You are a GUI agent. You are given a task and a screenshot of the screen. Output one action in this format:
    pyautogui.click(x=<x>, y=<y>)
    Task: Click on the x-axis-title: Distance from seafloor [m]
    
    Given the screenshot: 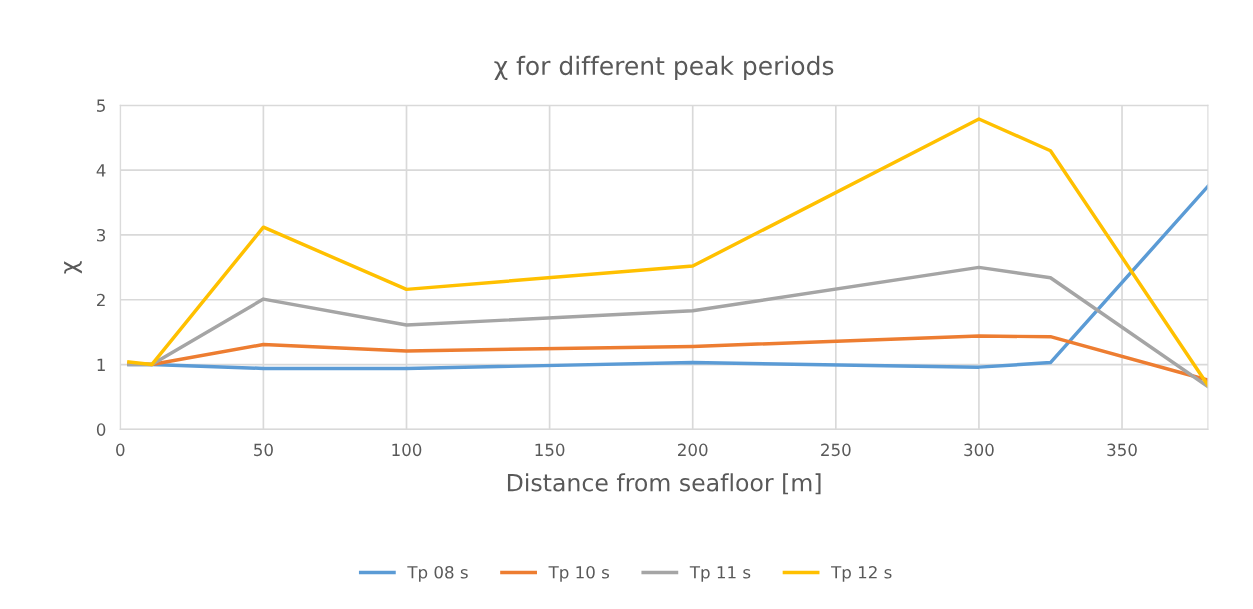 What is the action you would take?
    pyautogui.click(x=664, y=484)
    